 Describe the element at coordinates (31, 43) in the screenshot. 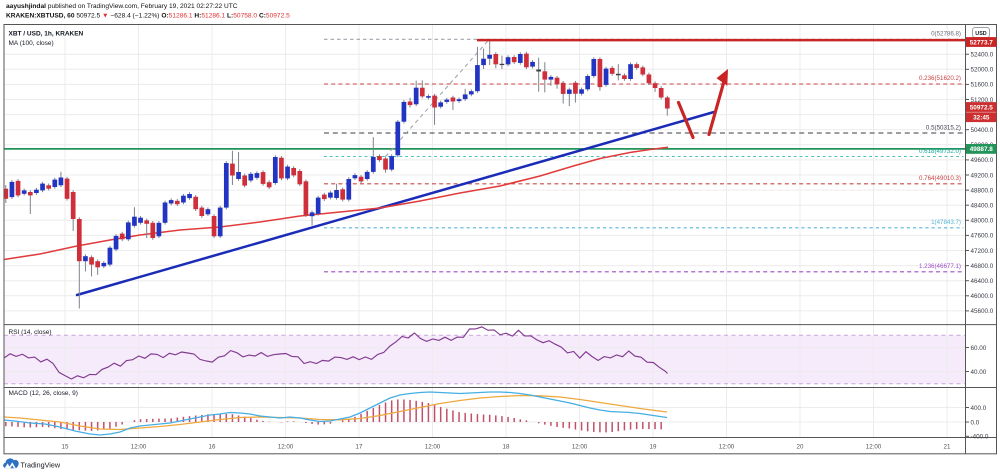

I see `svg-text: MA (100, close)` at that location.